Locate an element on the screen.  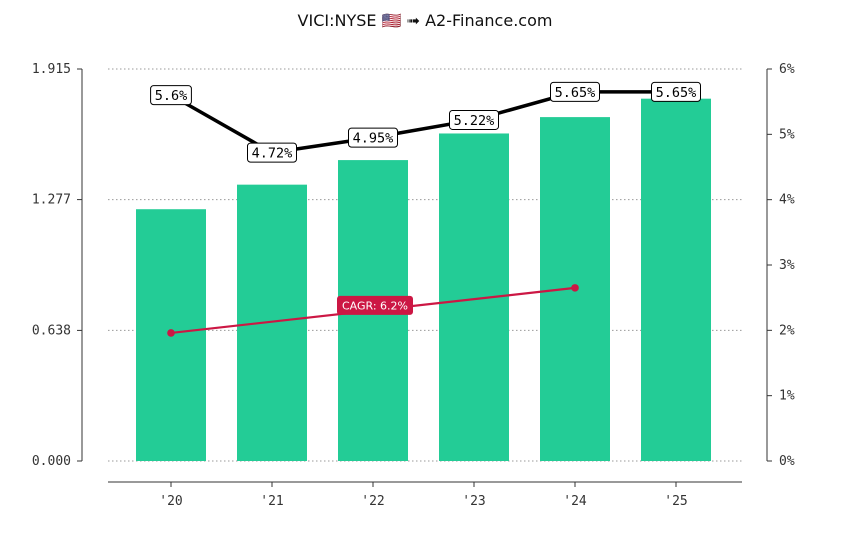
yield-data-label: 4.72% is located at coordinates (272, 154).